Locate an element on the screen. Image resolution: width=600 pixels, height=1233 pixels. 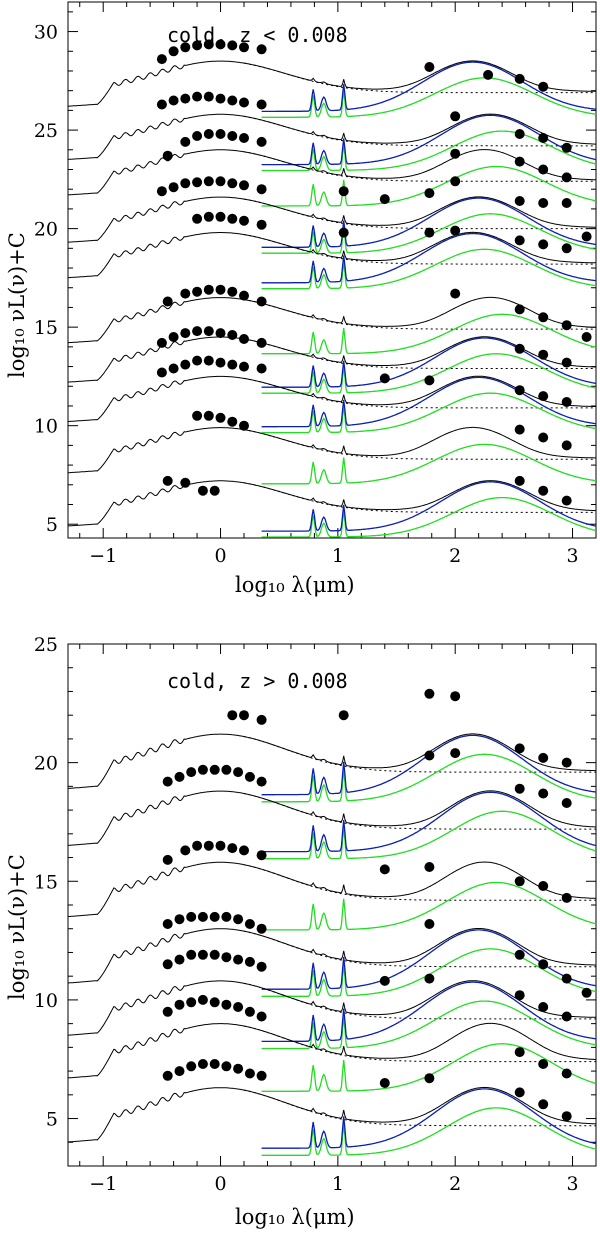
x-tick-label: 1 is located at coordinates (338, 1184).